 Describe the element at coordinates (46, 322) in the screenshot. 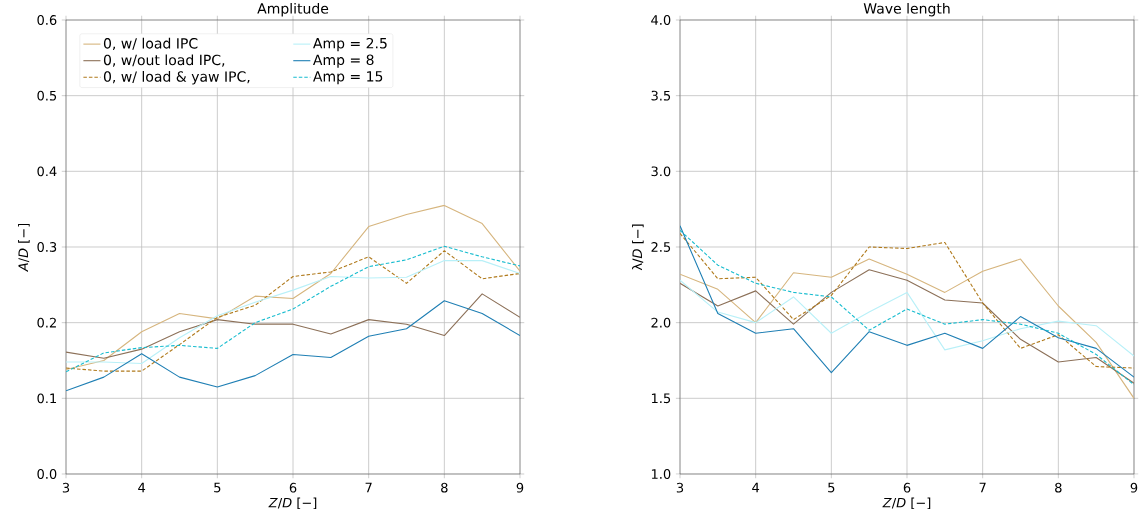

I see `y-tick-label: 0.2` at that location.